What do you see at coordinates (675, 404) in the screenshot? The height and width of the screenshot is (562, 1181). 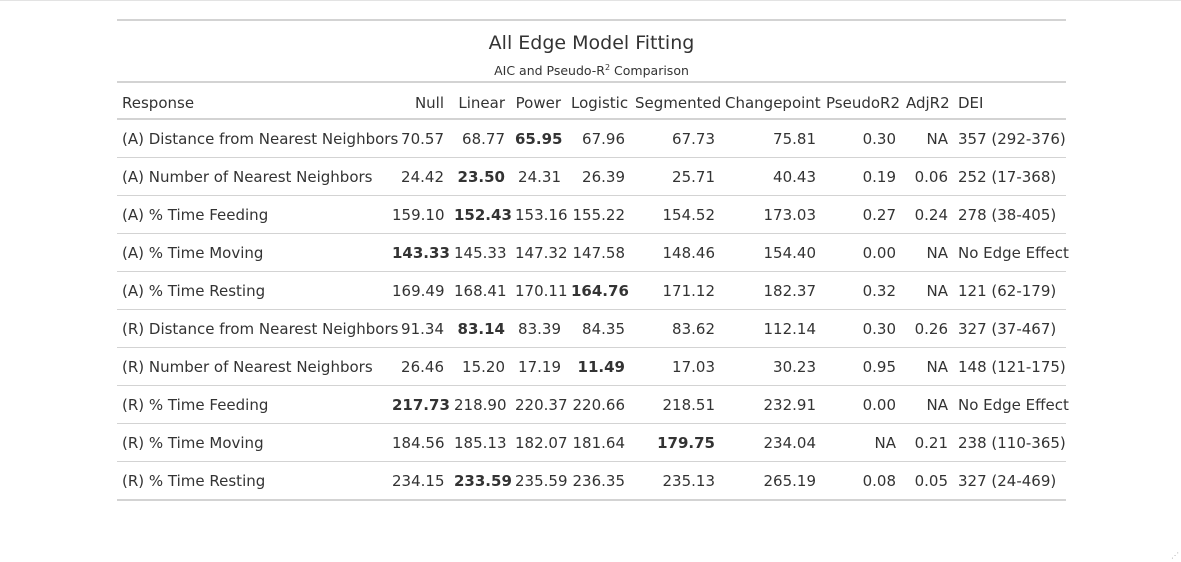 I see `table-cell: 218.51` at bounding box center [675, 404].